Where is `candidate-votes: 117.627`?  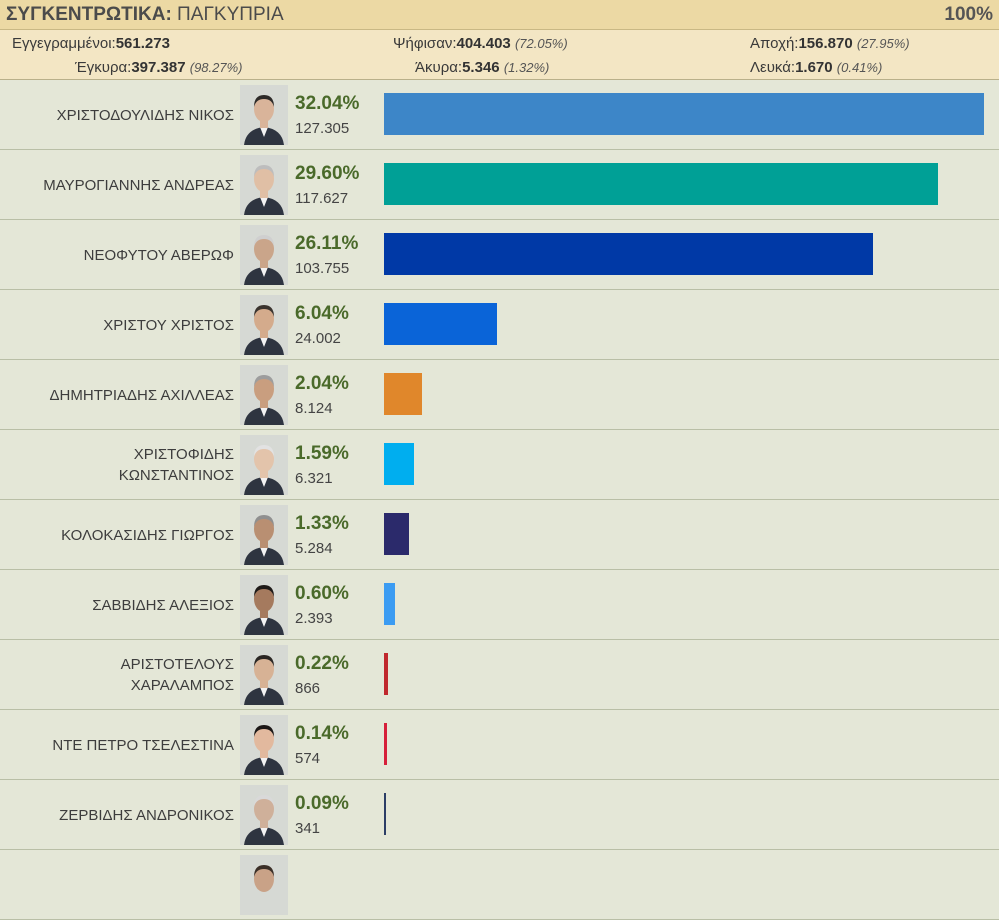
candidate-votes: 117.627 is located at coordinates (322, 198).